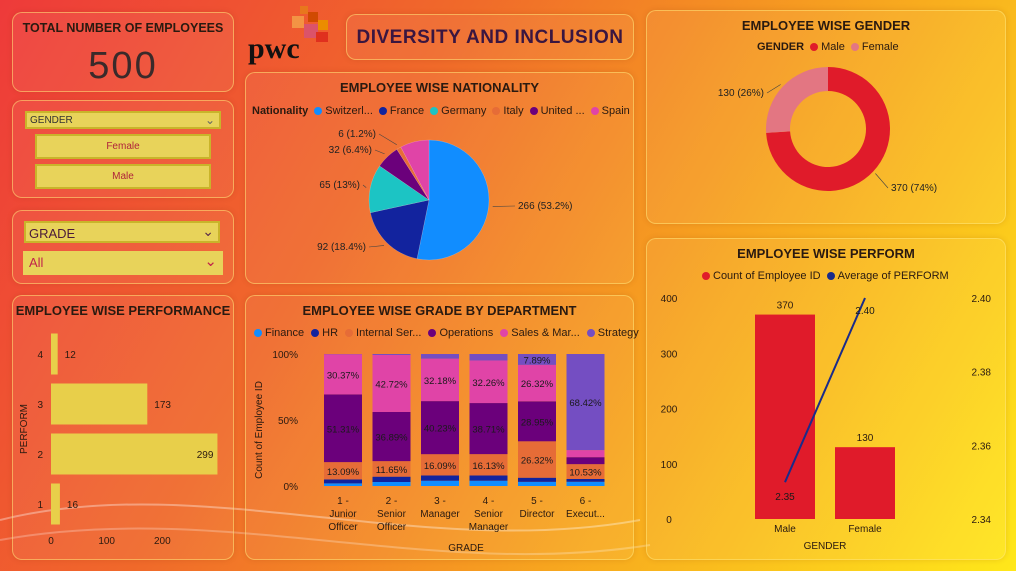  What do you see at coordinates (488, 430) in the screenshot?
I see `data-label: 38.71%` at bounding box center [488, 430].